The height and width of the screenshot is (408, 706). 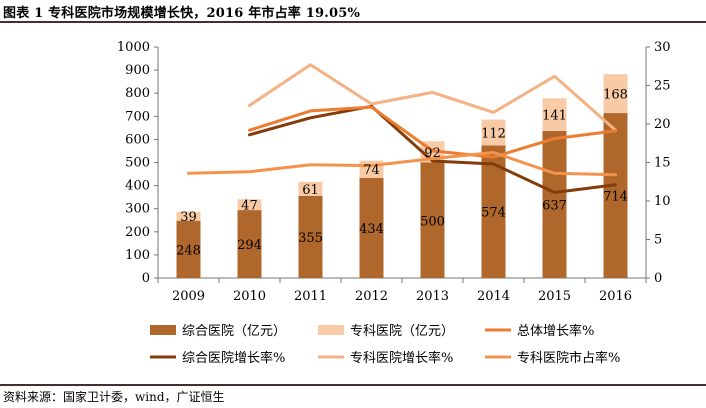 I want to click on right-axis-tick-label: 20, so click(x=662, y=124).